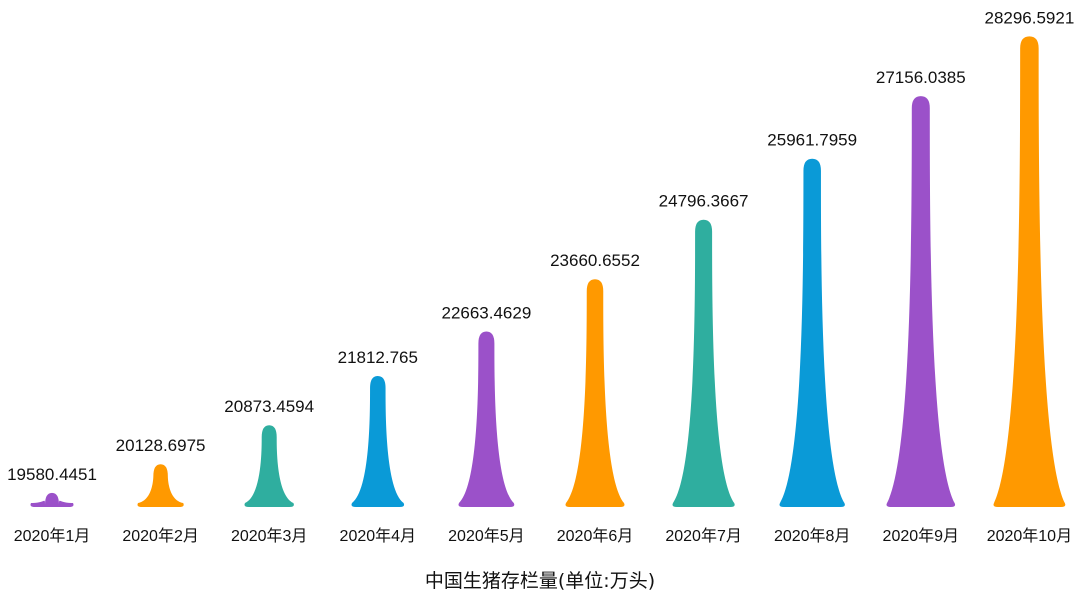 This screenshot has width=1080, height=595. Describe the element at coordinates (378, 536) in the screenshot. I see `x-tick-label-4: 2020年4月` at that location.